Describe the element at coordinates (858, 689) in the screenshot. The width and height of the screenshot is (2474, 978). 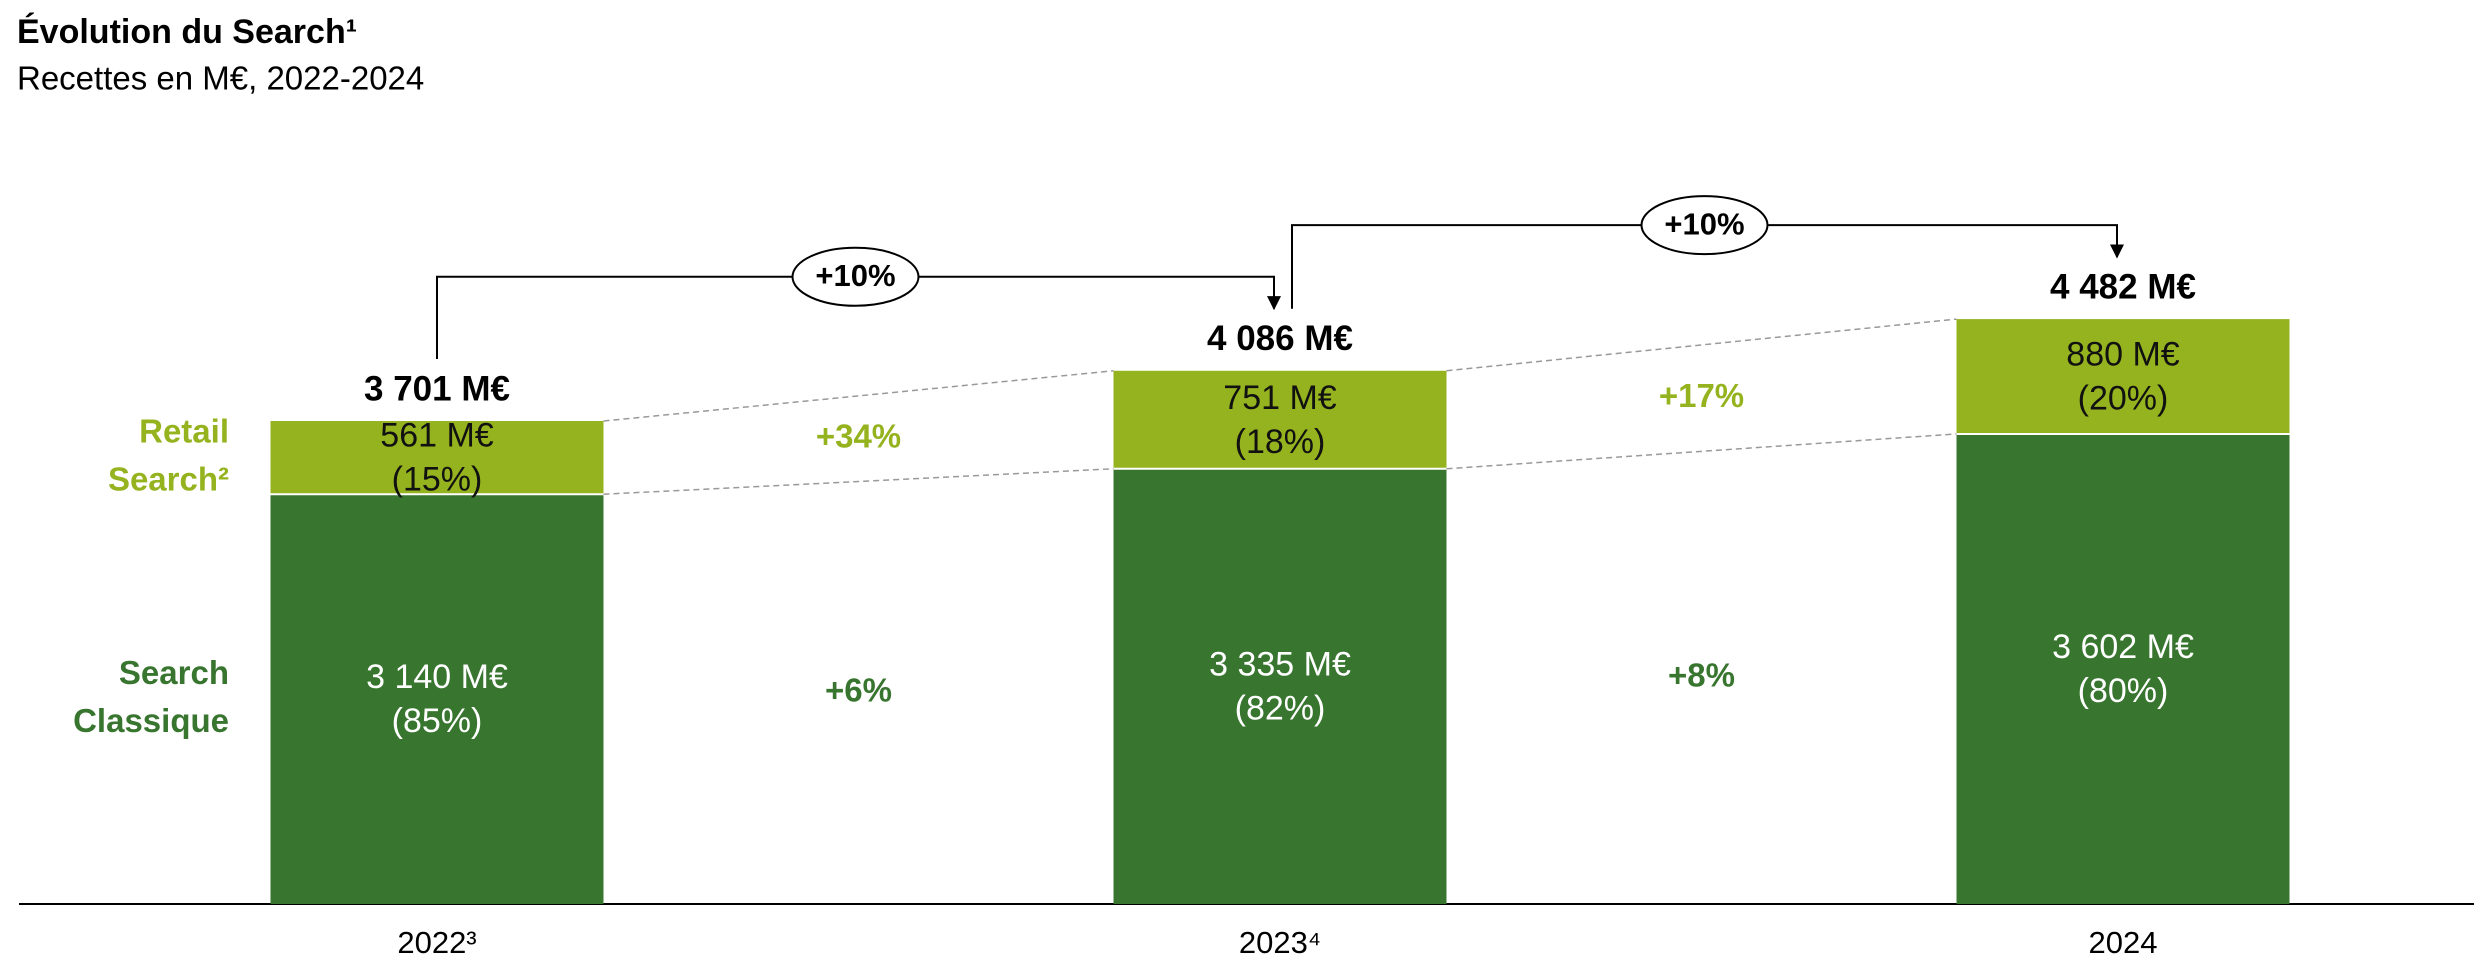
I see `growth-label: +6%` at that location.